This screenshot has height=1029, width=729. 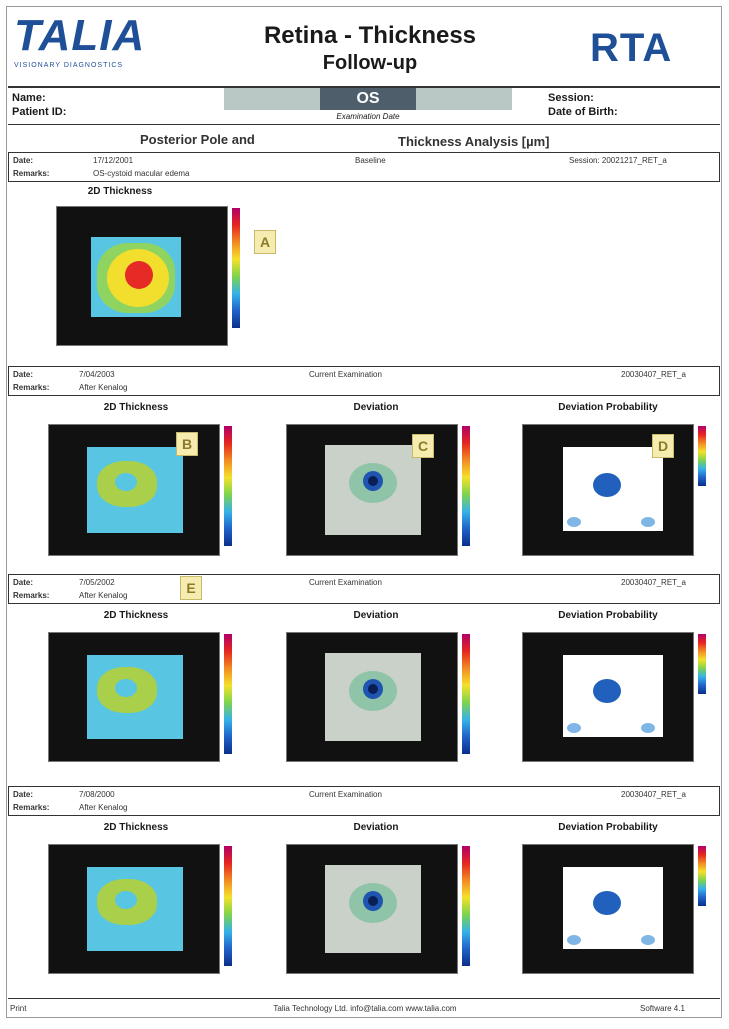 I want to click on exam-2-type: Current Examination, so click(x=345, y=582).